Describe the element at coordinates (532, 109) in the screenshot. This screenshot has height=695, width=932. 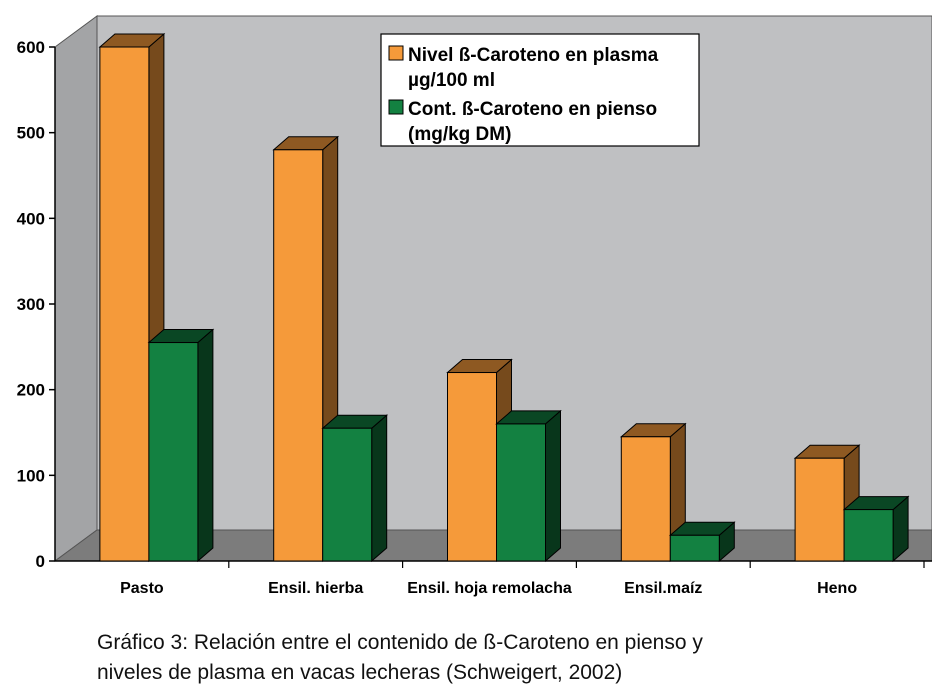
I see `legend-label: Cont. ß-Caroteno en pienso` at that location.